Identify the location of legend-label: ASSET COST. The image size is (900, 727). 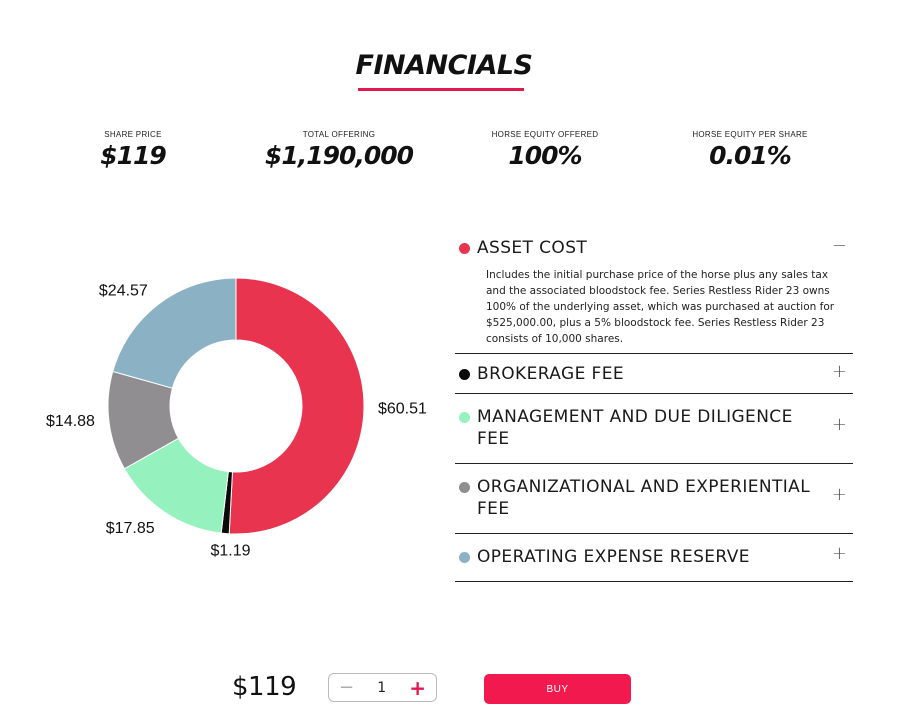
(532, 248).